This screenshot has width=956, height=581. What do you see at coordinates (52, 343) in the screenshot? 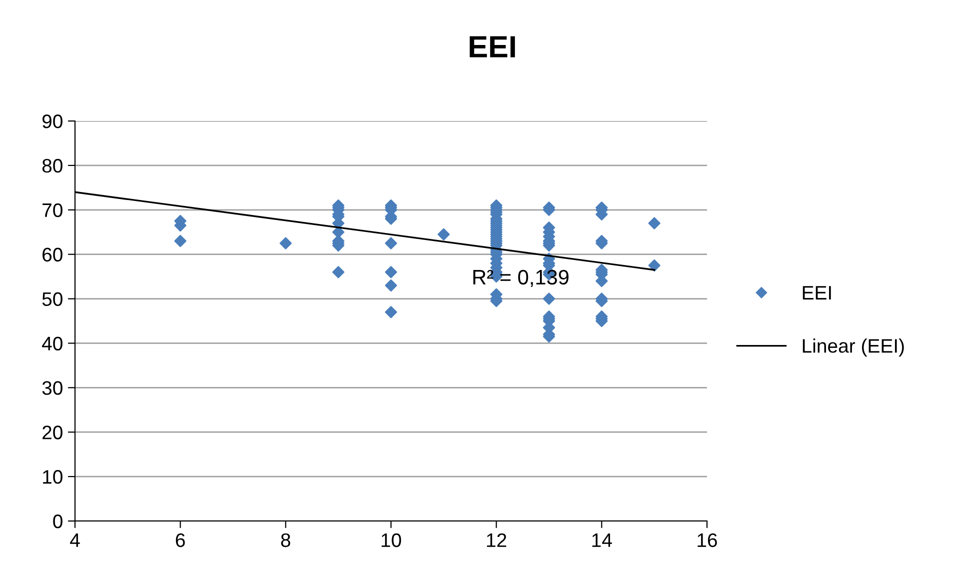
I see `y-tick-label: 40` at bounding box center [52, 343].